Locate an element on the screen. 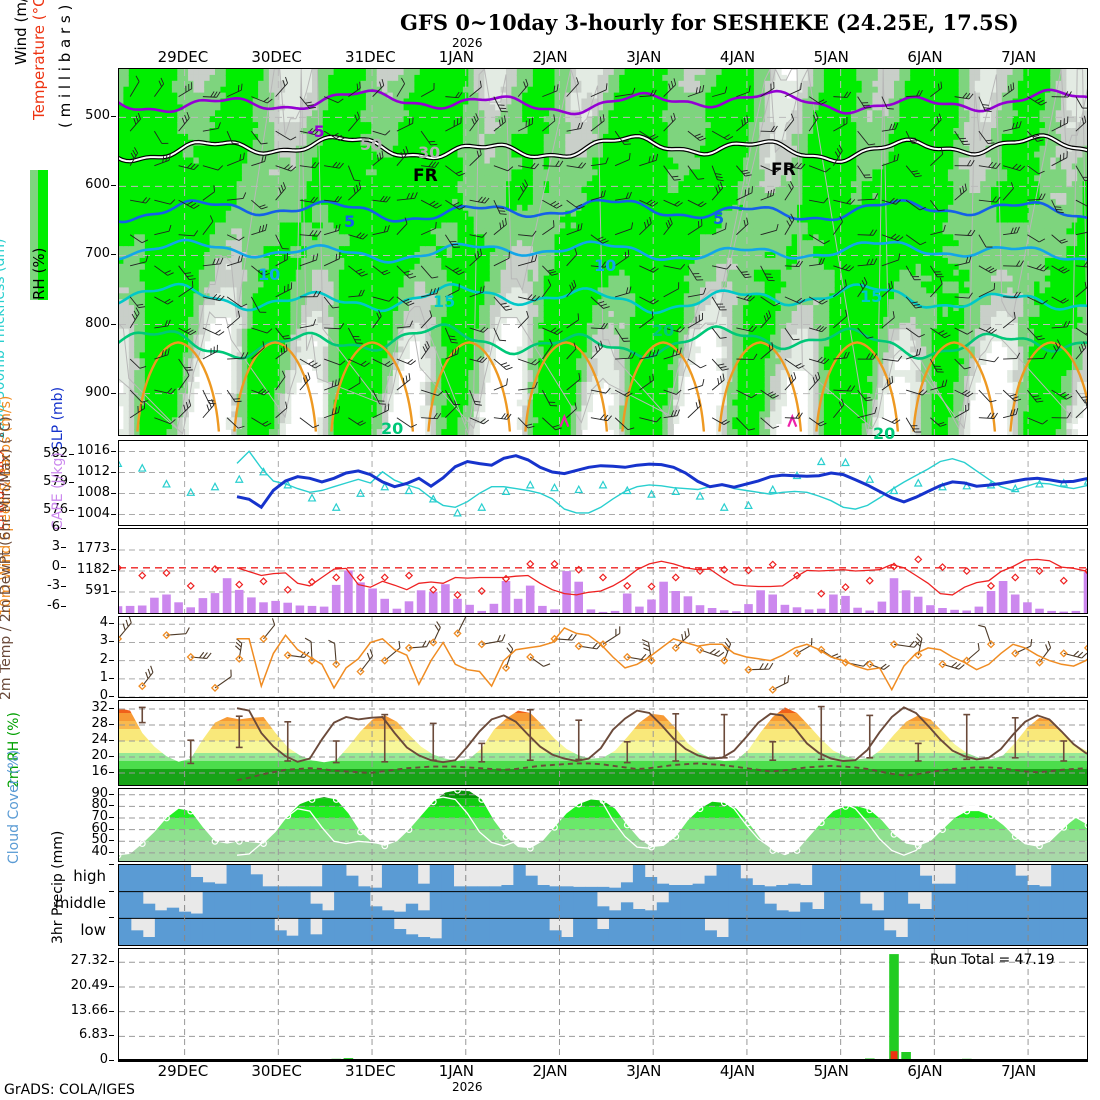 The height and width of the screenshot is (1100, 1100). axis-tick-label: 1004 is located at coordinates (93, 513).